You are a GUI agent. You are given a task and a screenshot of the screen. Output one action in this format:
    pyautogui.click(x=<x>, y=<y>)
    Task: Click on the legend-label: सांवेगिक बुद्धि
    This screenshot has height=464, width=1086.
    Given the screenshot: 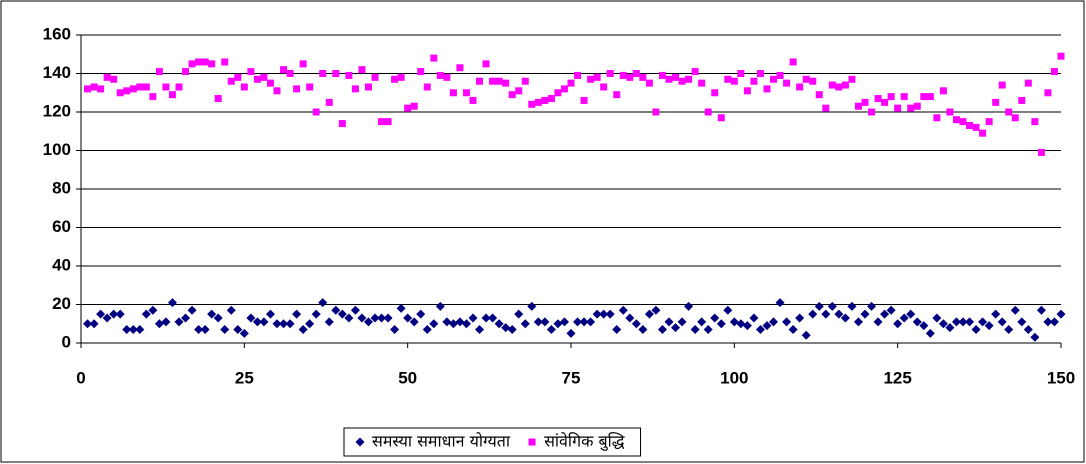 What is the action you would take?
    pyautogui.click(x=584, y=442)
    